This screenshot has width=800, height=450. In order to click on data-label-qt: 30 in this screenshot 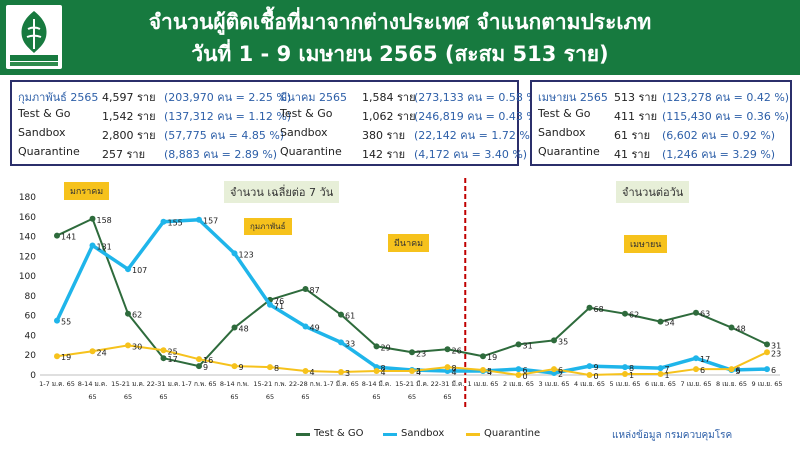, I will do `click(137, 346)`.